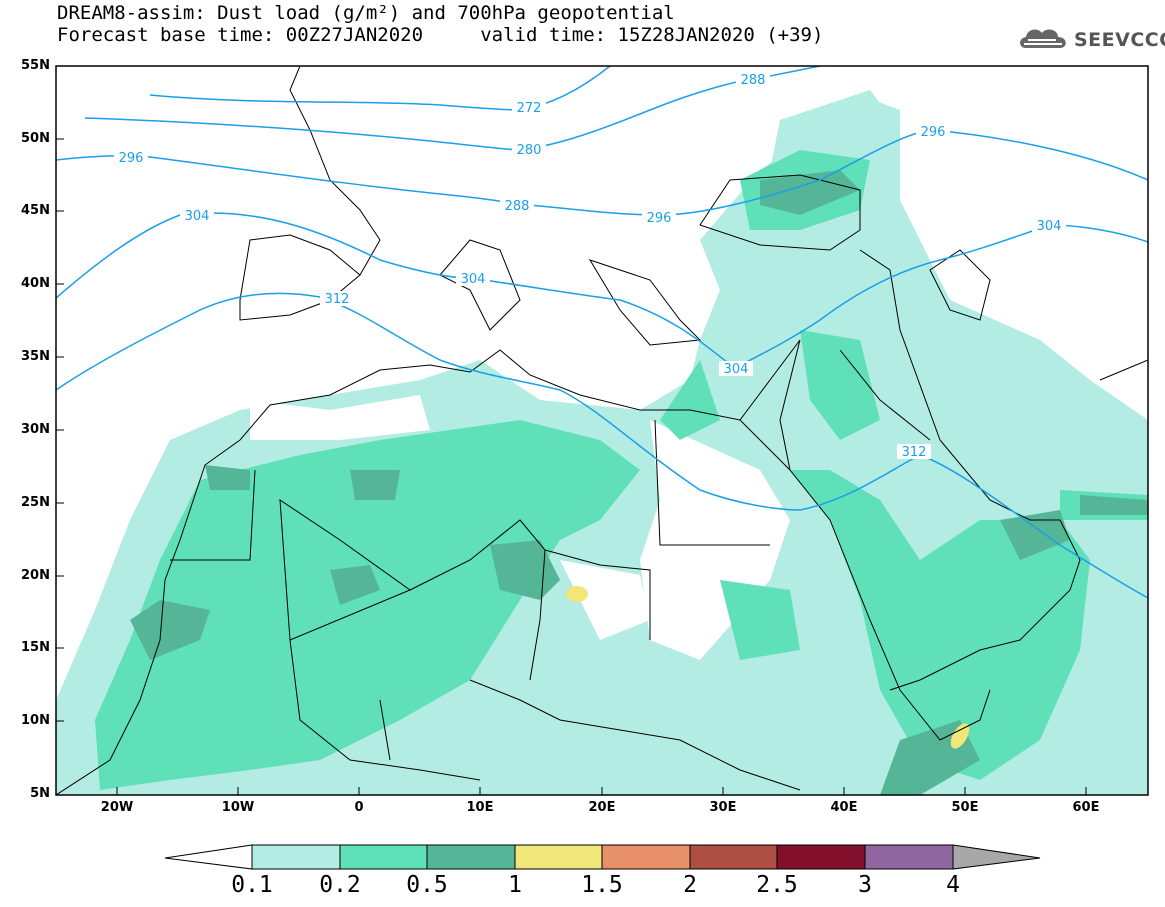  I want to click on lat-label: 55N, so click(35, 65).